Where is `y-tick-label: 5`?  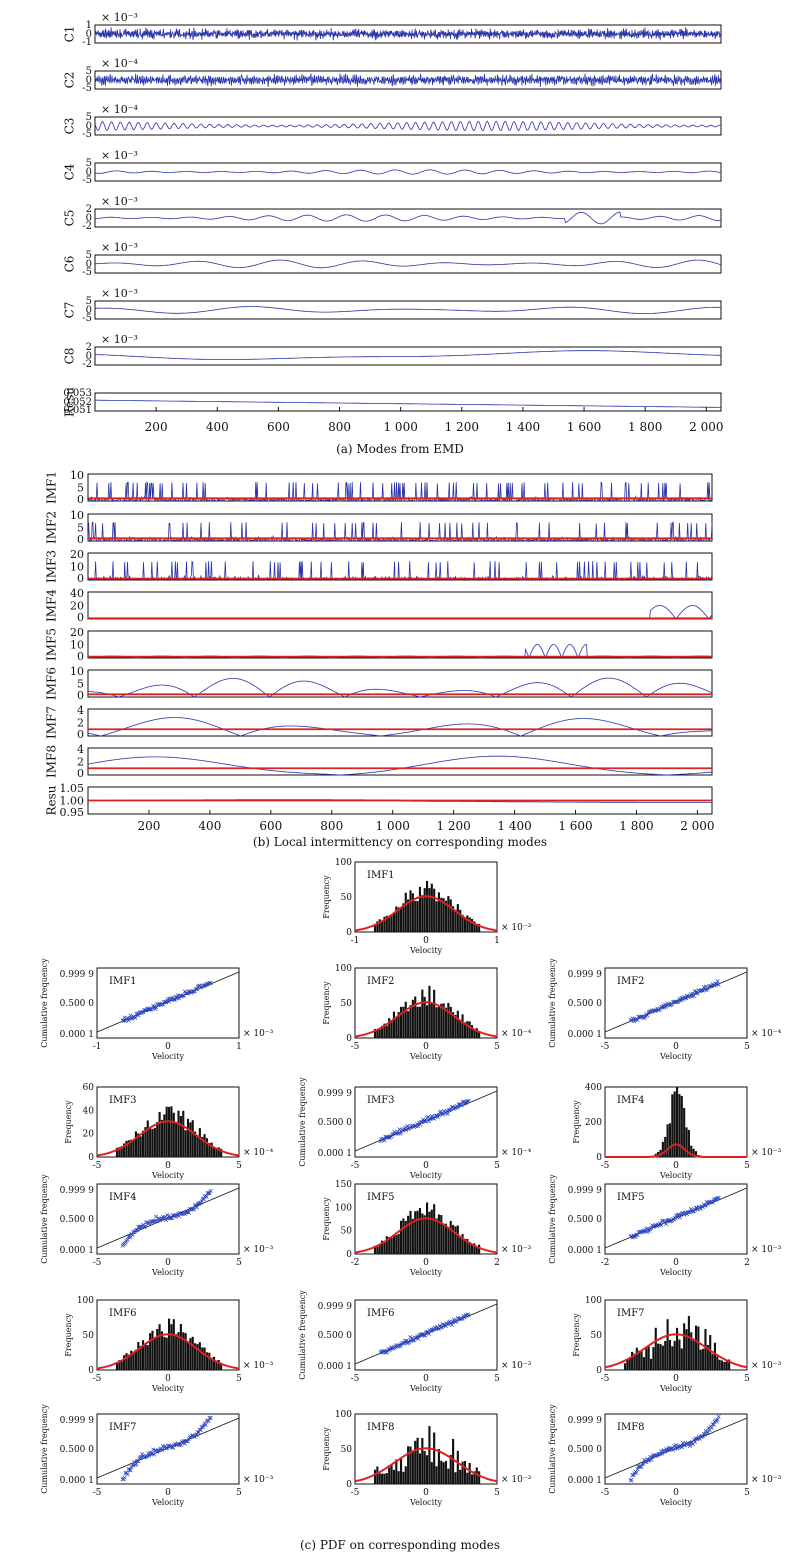
y-tick-label: 5 is located at coordinates (89, 163).